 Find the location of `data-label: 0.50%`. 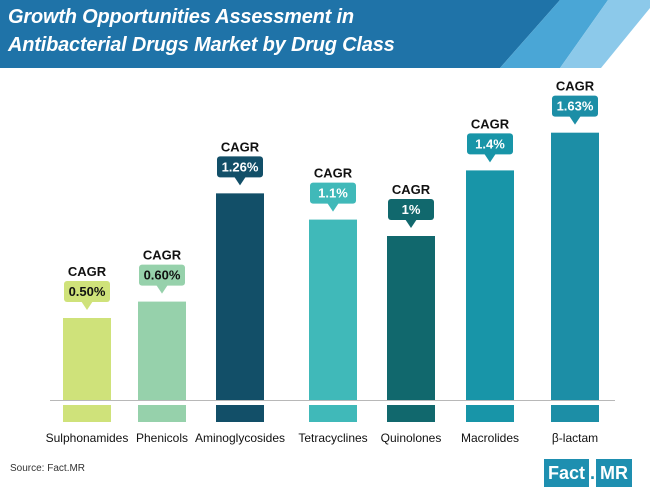

data-label: 0.50% is located at coordinates (87, 291).